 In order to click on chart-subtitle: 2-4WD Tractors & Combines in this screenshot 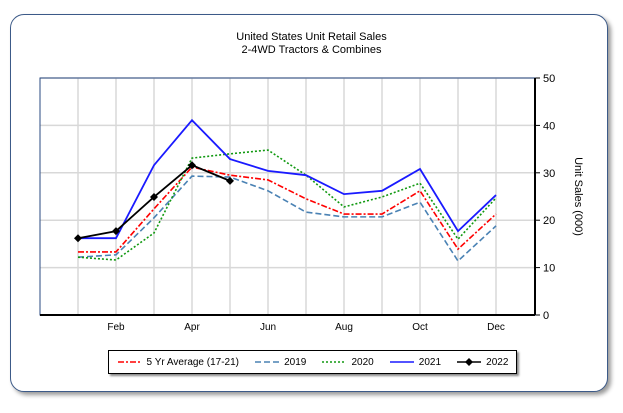, I will do `click(311, 50)`.